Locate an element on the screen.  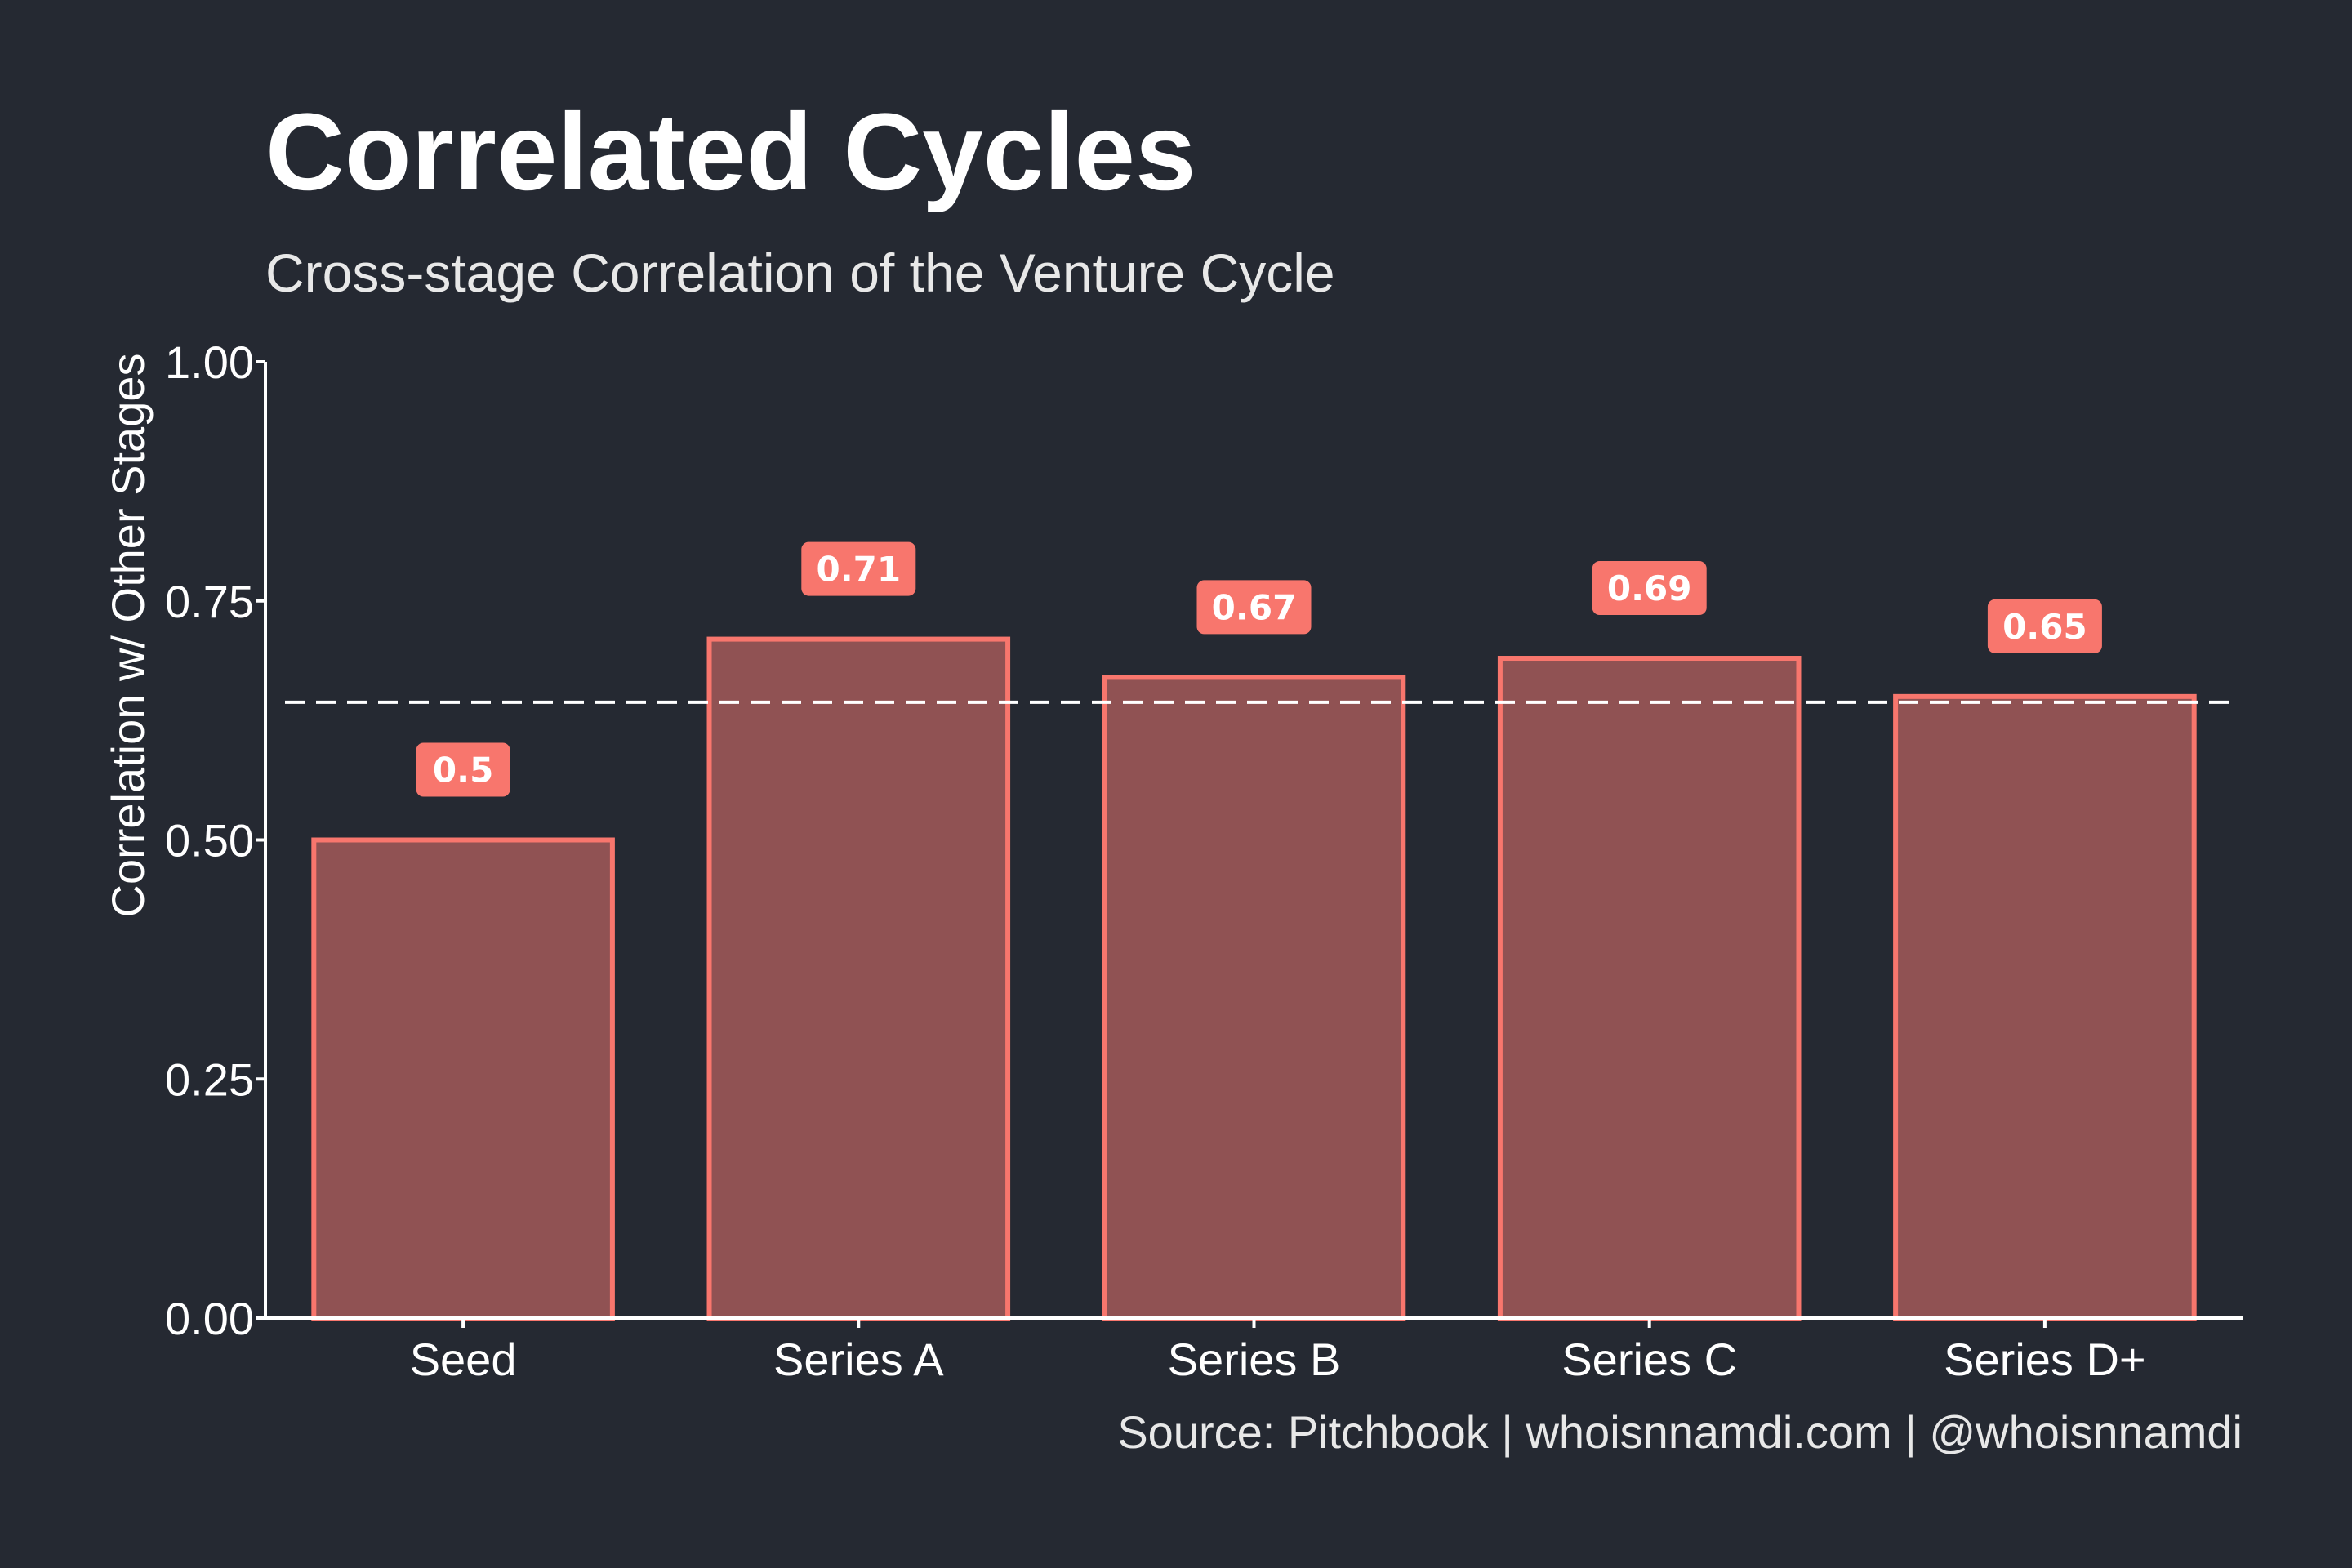
y-tick-label: 0.50 is located at coordinates (209, 840).